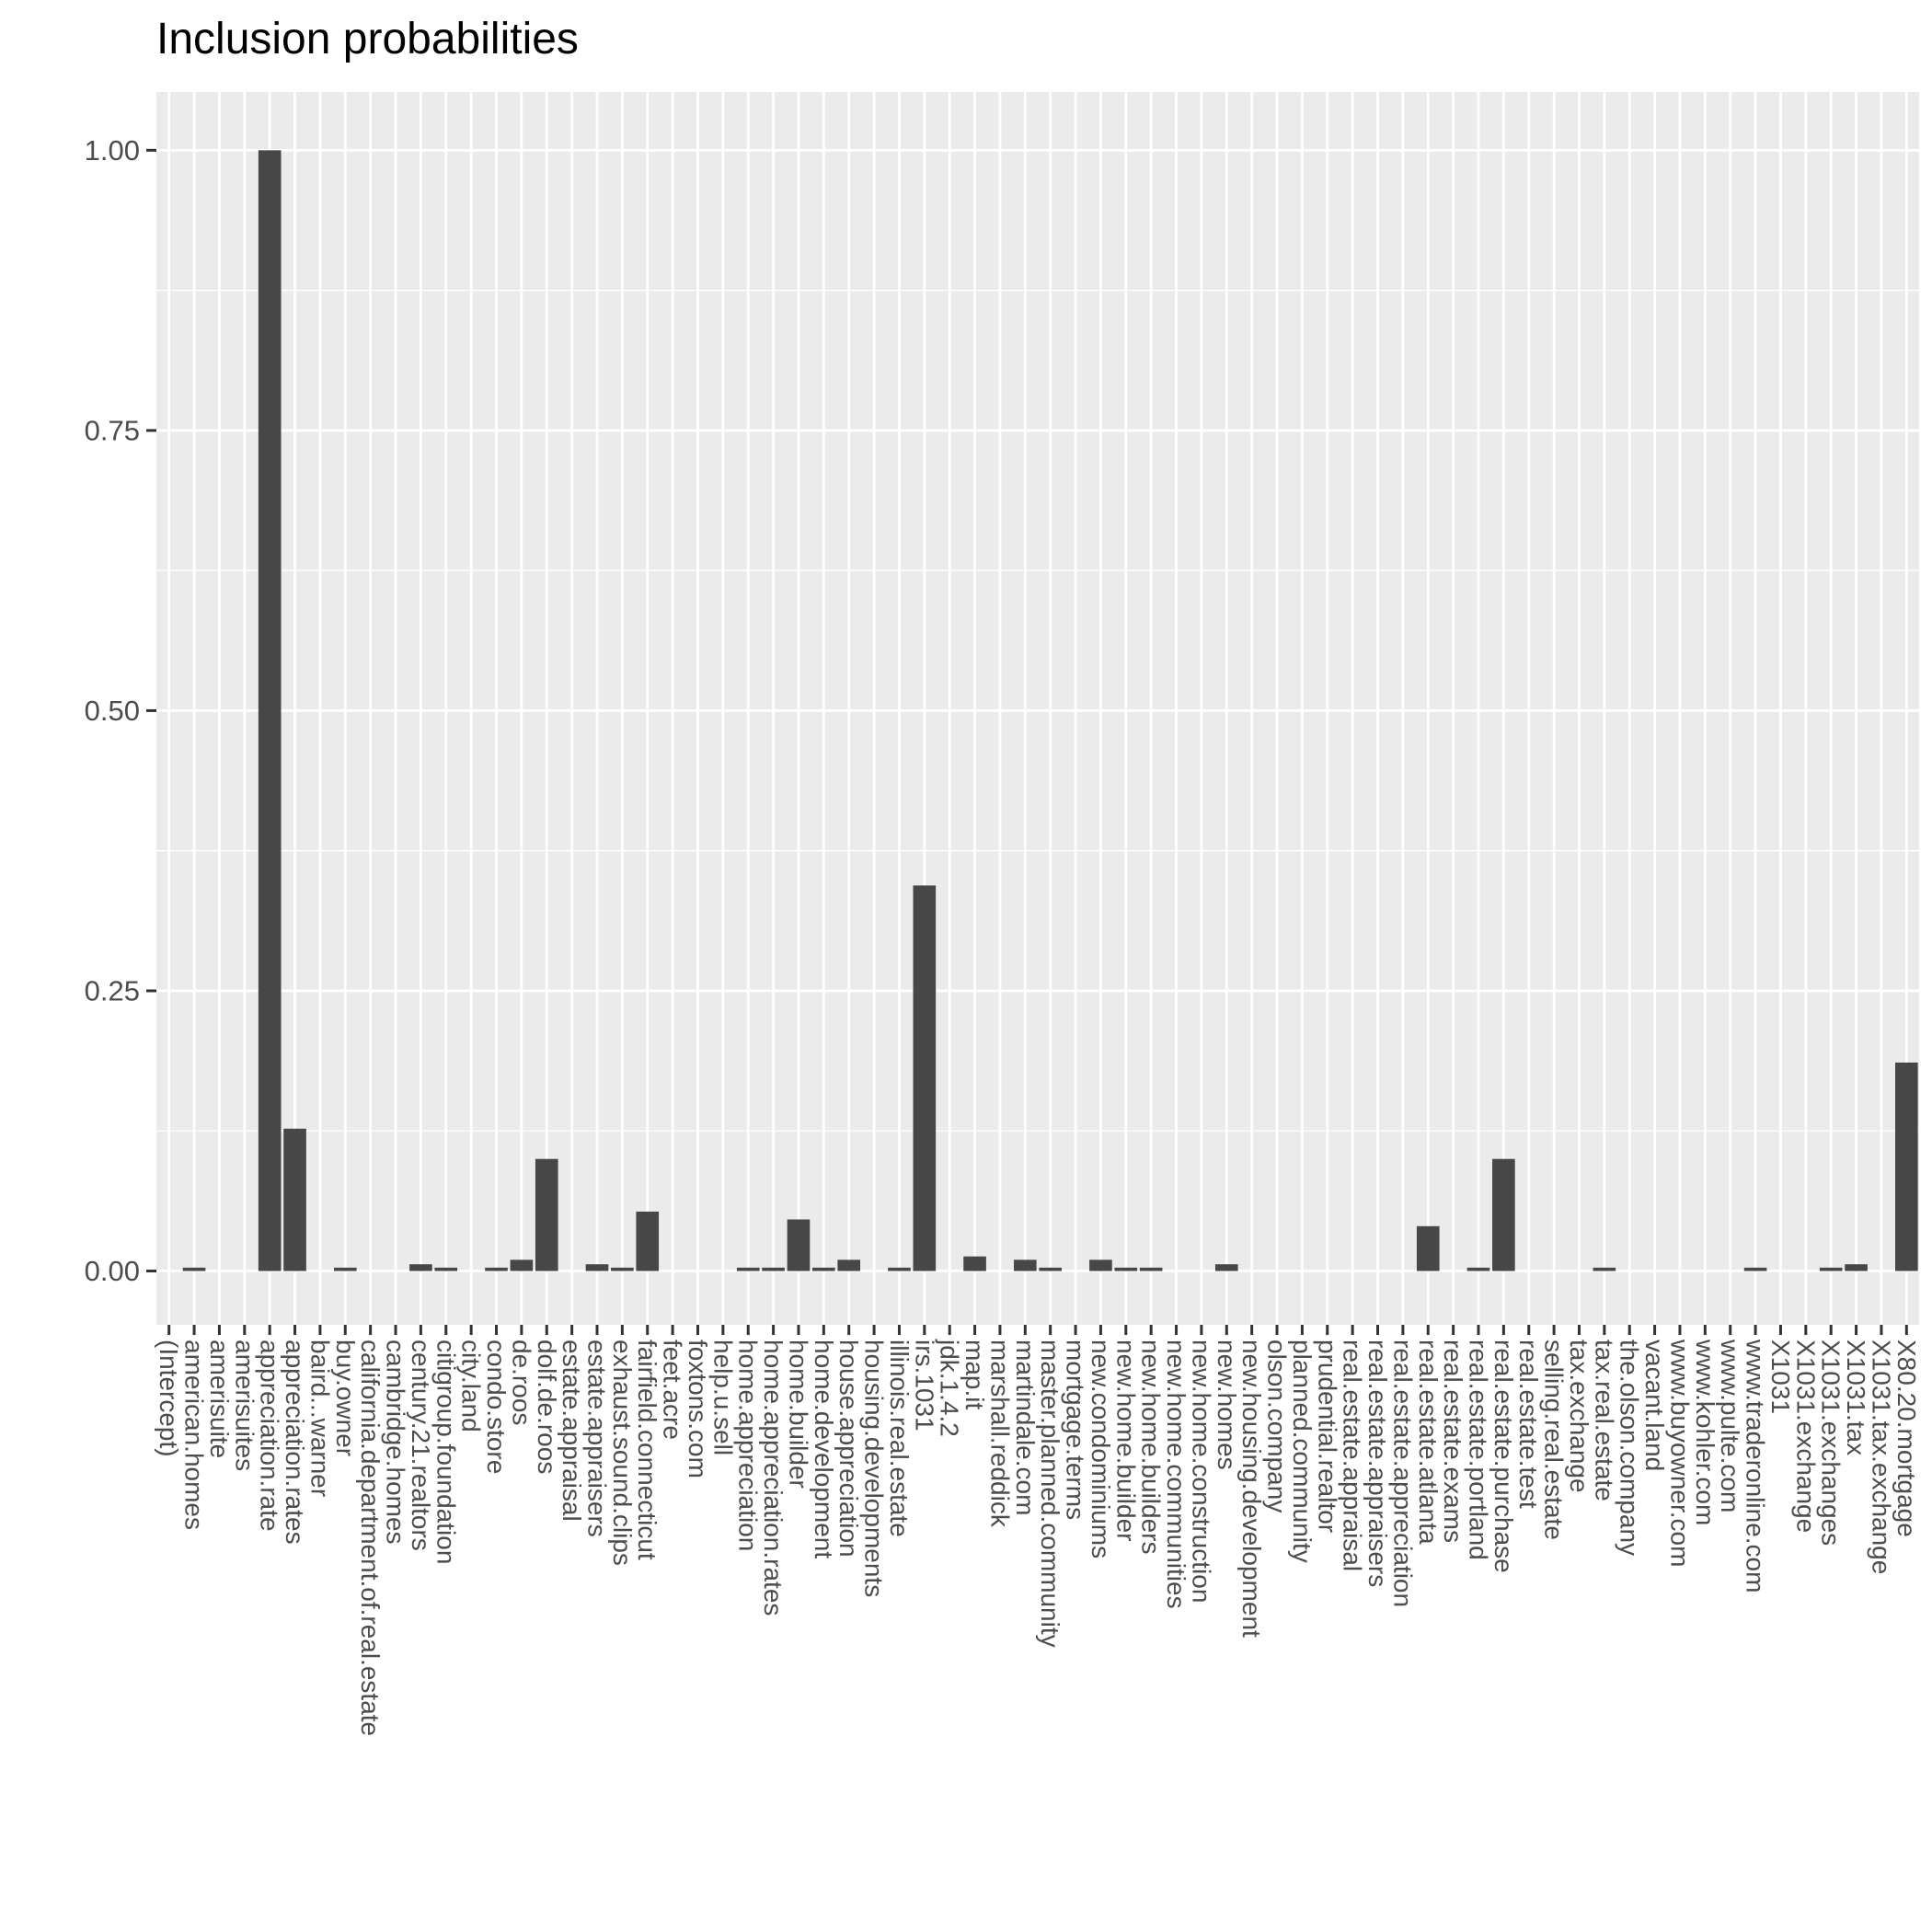 The height and width of the screenshot is (1932, 1932). I want to click on y-axis: 0.00 0.25 0.50 0.75 1.00, so click(120, 710).